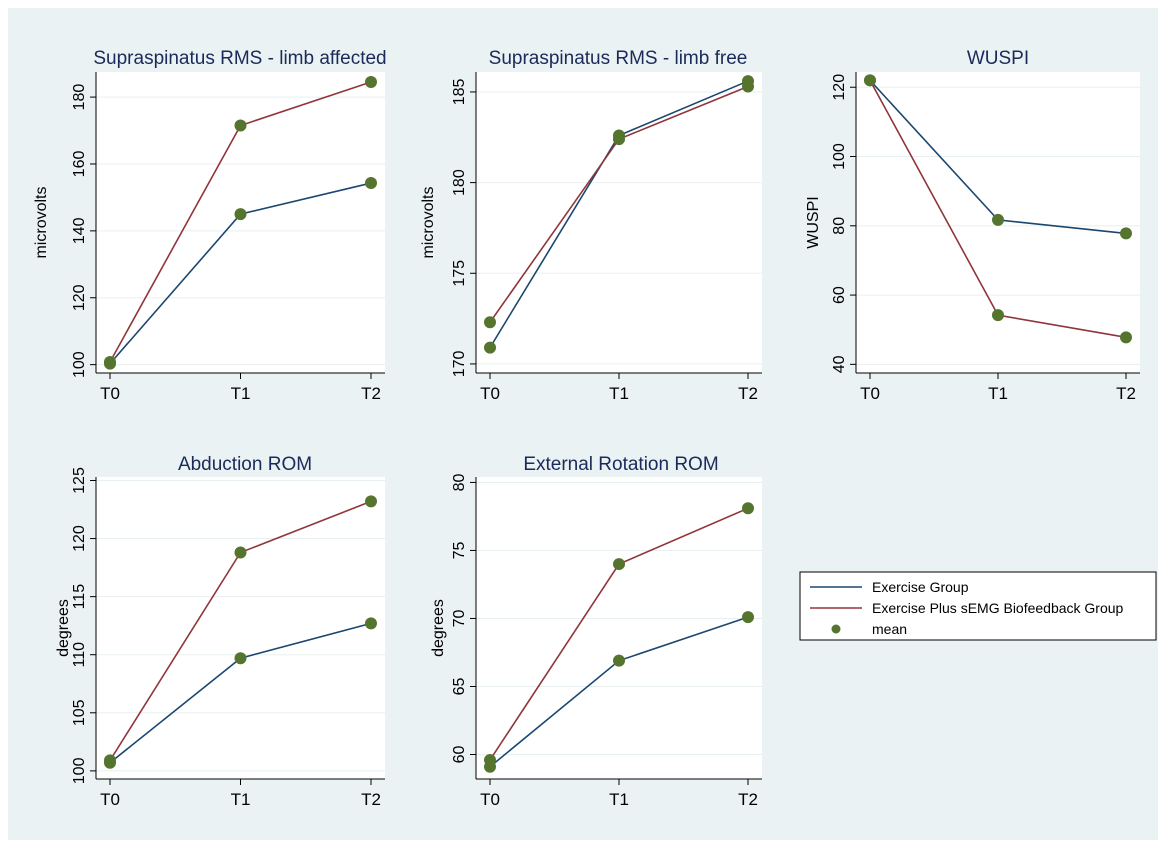 The width and height of the screenshot is (1166, 848). I want to click on legend-label: Exercise Plus sEMG Biofeedback Group, so click(998, 608).